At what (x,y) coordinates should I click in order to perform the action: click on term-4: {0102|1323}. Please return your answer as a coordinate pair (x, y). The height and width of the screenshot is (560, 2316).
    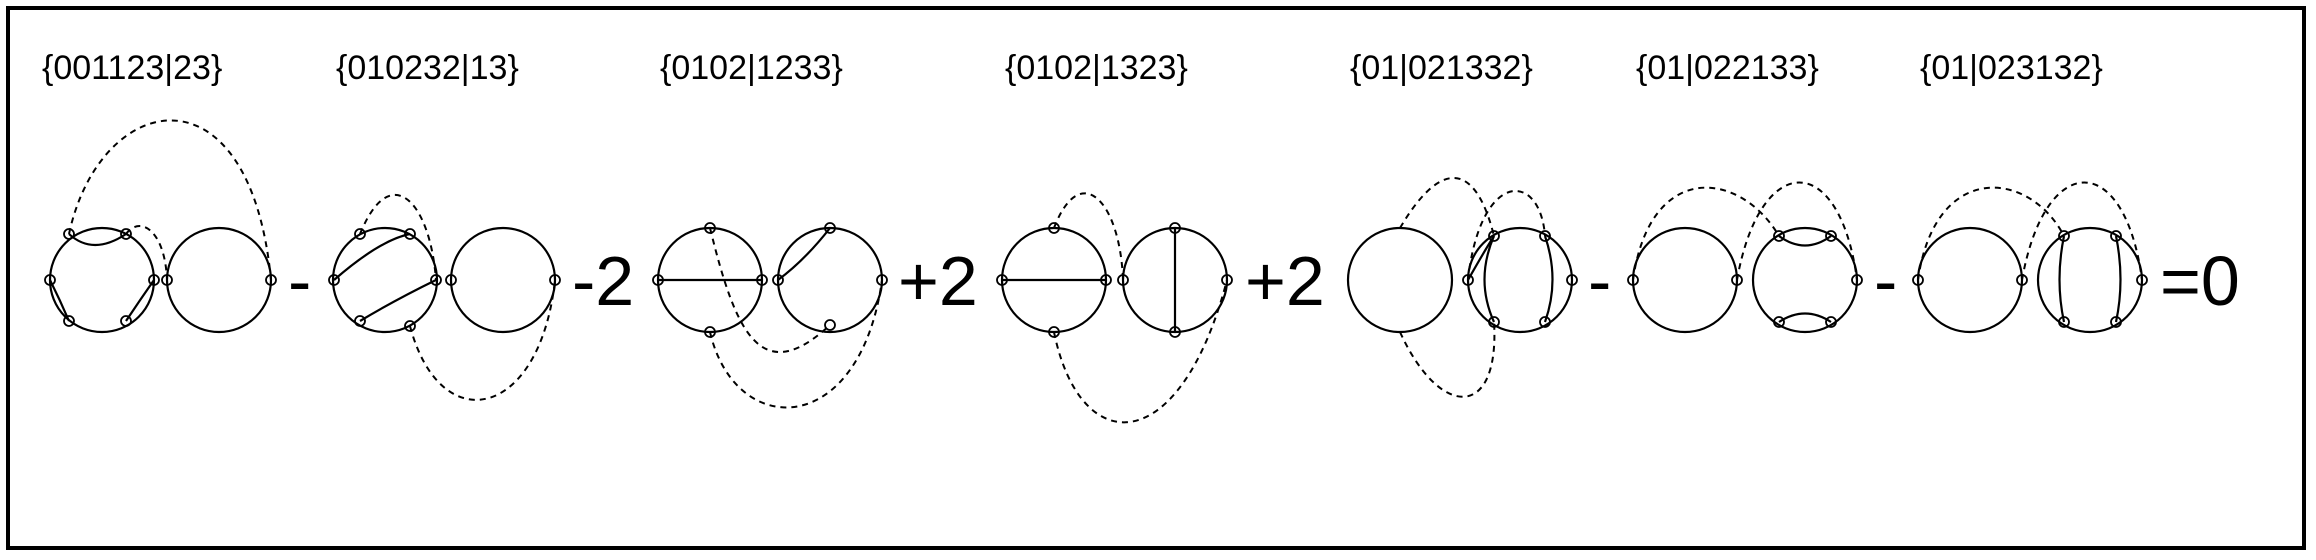
    Looking at the image, I should click on (1114, 236).